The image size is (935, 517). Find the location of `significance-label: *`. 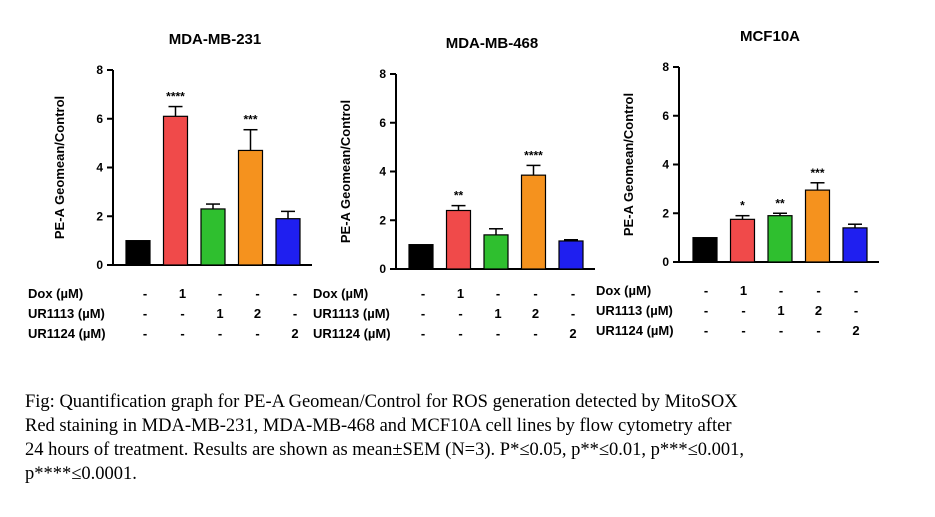

significance-label: * is located at coordinates (742, 206).